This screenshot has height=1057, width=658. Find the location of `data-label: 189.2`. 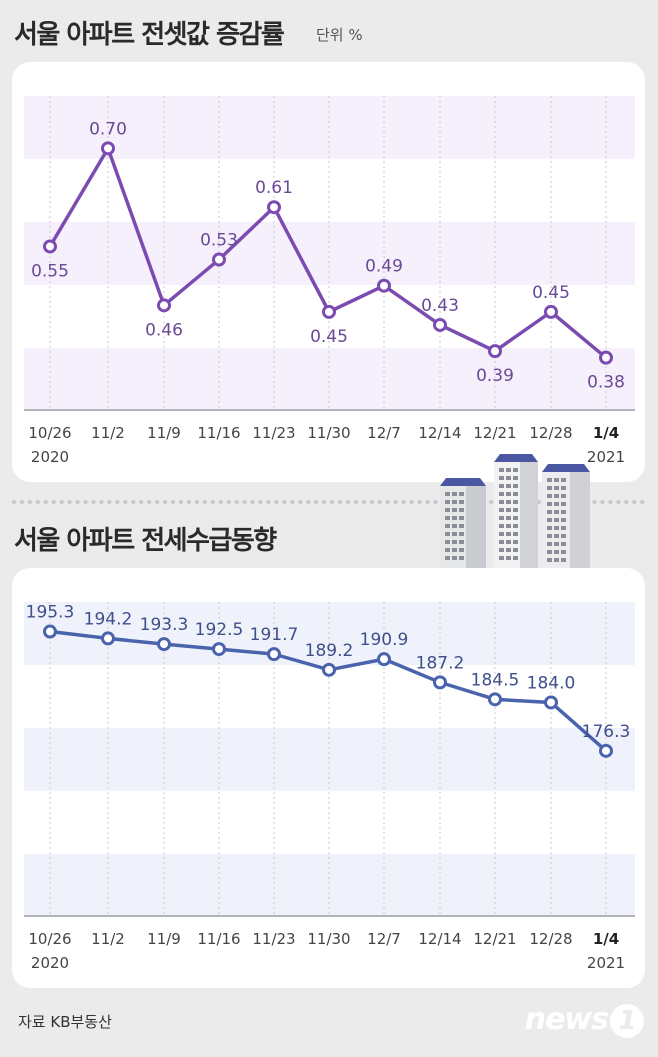

data-label: 189.2 is located at coordinates (329, 651).